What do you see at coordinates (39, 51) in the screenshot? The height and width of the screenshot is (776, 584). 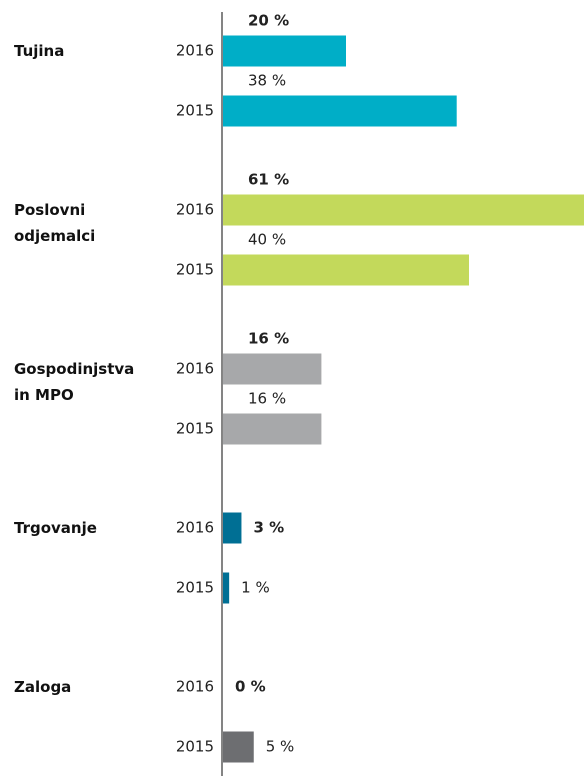 I see `category-label: Tujina` at bounding box center [39, 51].